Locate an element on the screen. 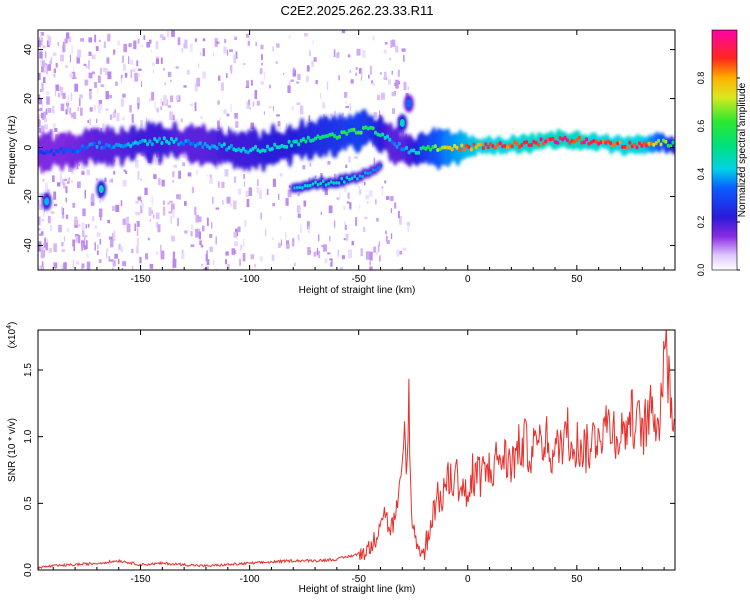  x-tick-label: -50 is located at coordinates (358, 579).